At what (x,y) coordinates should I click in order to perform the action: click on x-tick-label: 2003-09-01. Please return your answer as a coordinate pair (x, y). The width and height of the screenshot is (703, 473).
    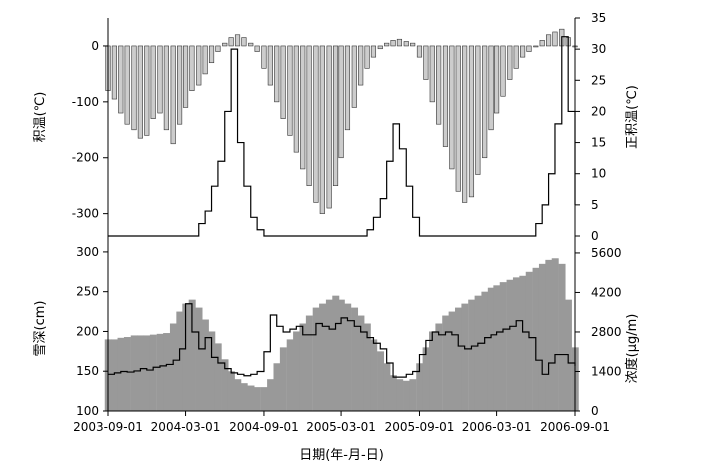
    Looking at the image, I should click on (108, 427).